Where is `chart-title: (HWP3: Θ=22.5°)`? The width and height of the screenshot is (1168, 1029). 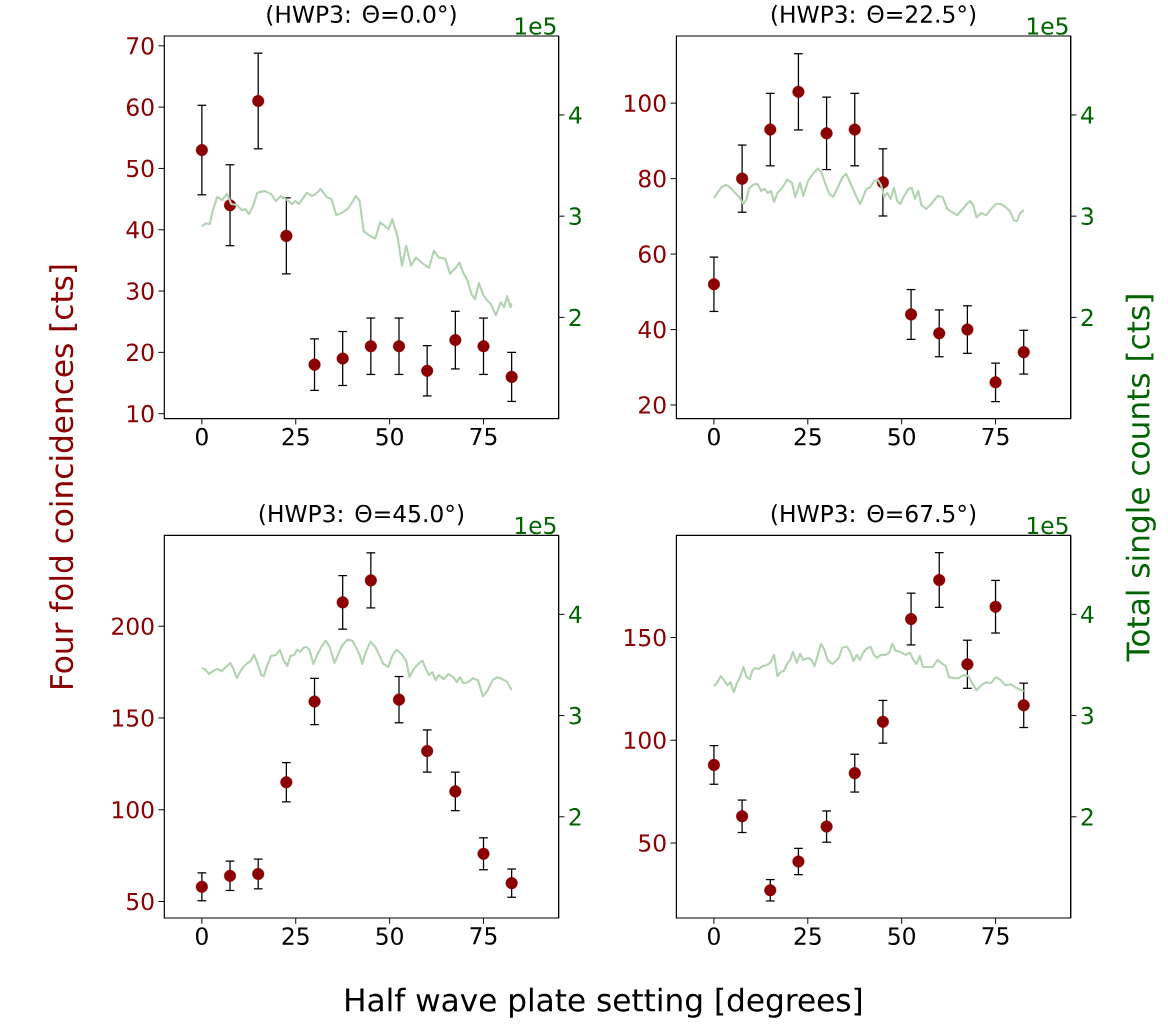
chart-title: (HWP3: Θ=22.5°) is located at coordinates (873, 15).